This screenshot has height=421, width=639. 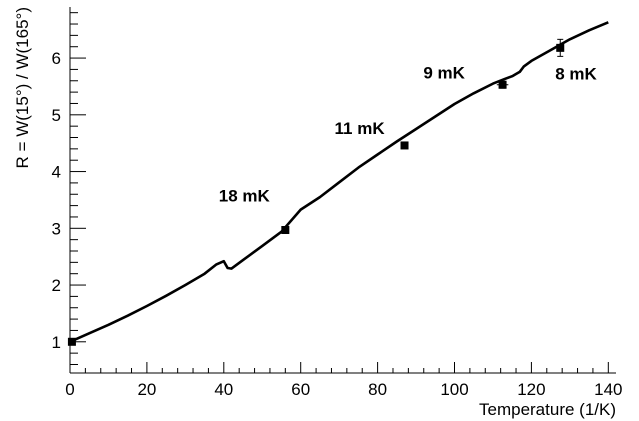 I want to click on x-tick-label: 80, so click(x=377, y=389).